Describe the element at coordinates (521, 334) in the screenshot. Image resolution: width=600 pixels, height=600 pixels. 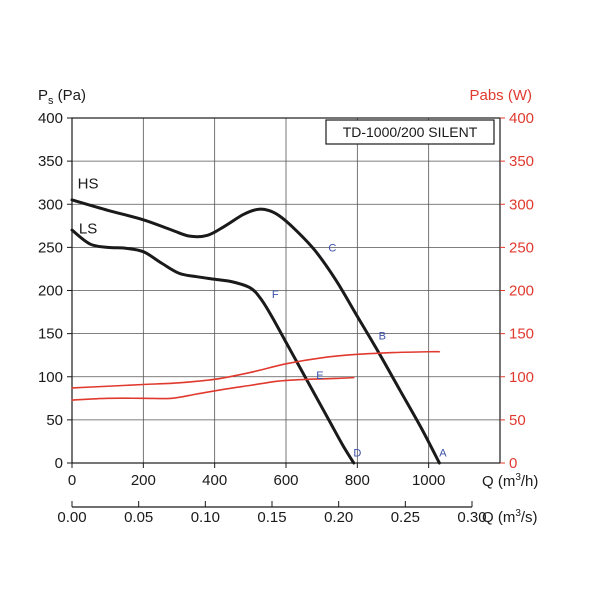
I see `right-tick-label: 150` at that location.